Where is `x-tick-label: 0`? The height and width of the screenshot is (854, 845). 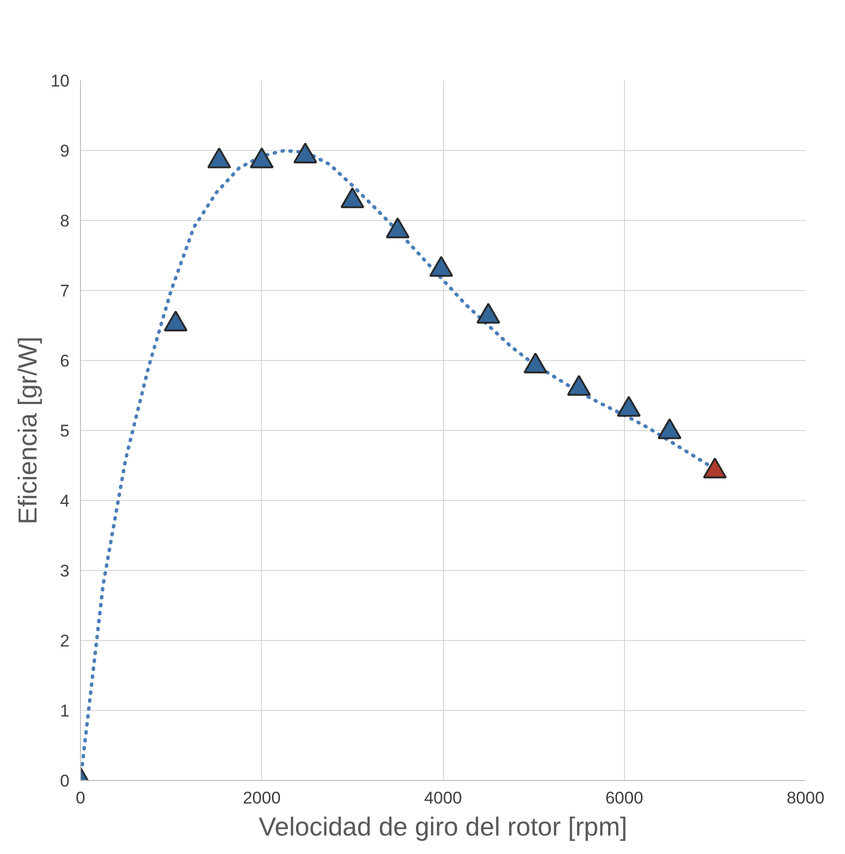 x-tick-label: 0 is located at coordinates (81, 798).